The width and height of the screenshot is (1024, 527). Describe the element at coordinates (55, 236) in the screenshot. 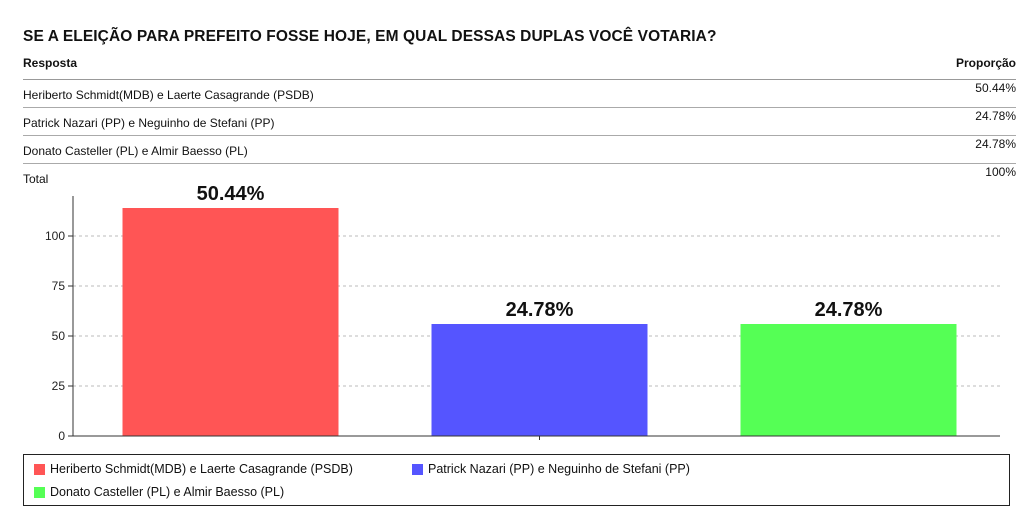

I see `y-tick-label: 100` at that location.